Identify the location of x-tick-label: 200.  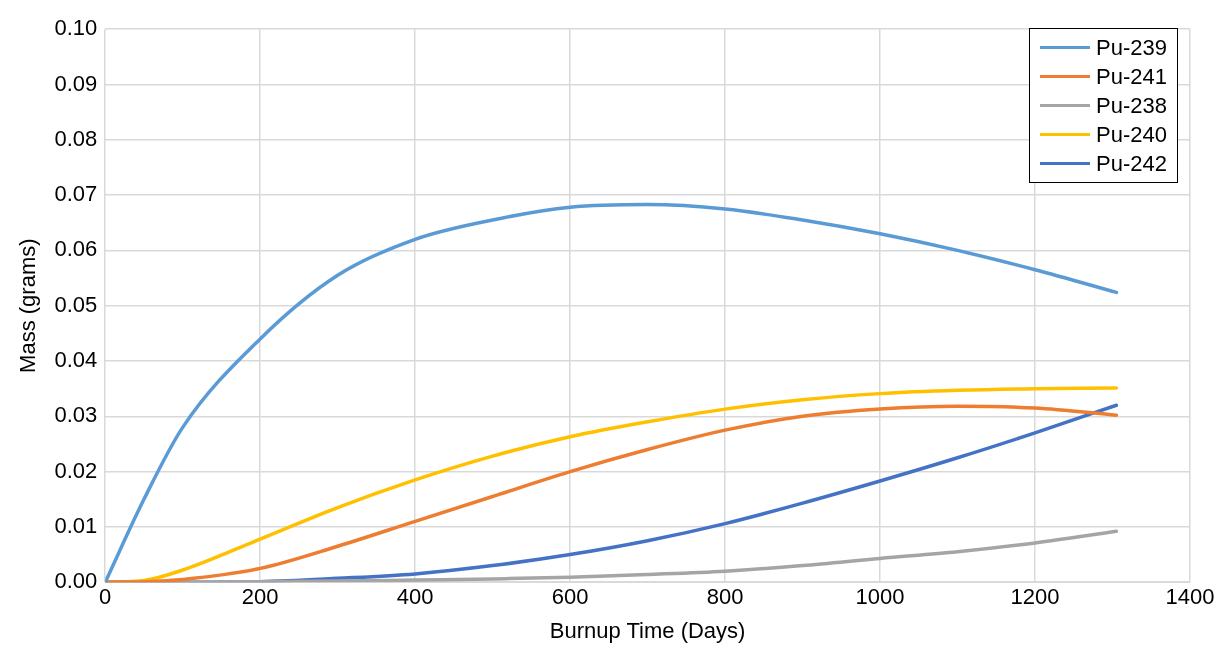
(260, 597).